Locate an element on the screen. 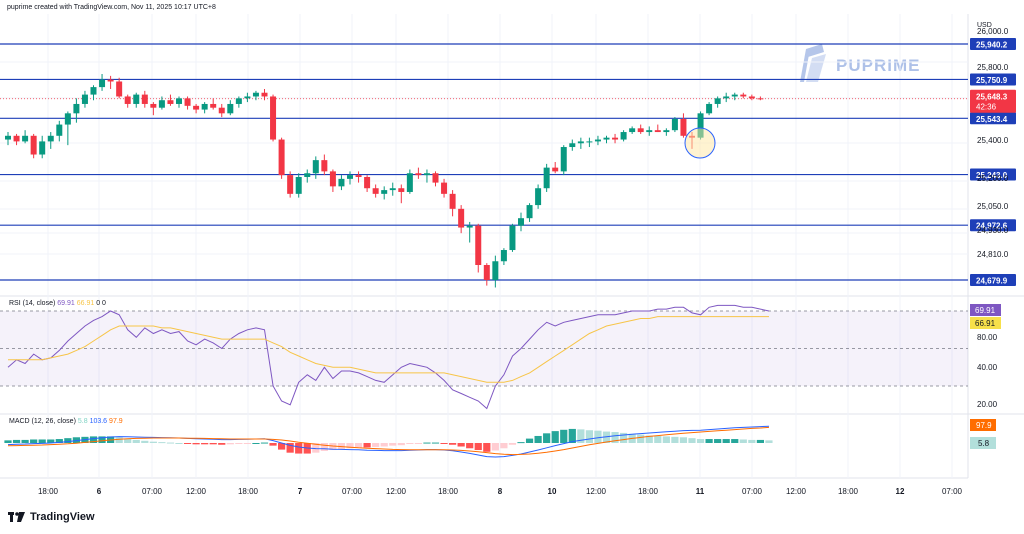 This screenshot has height=534, width=1024. brand-name: TradingView is located at coordinates (62, 517).